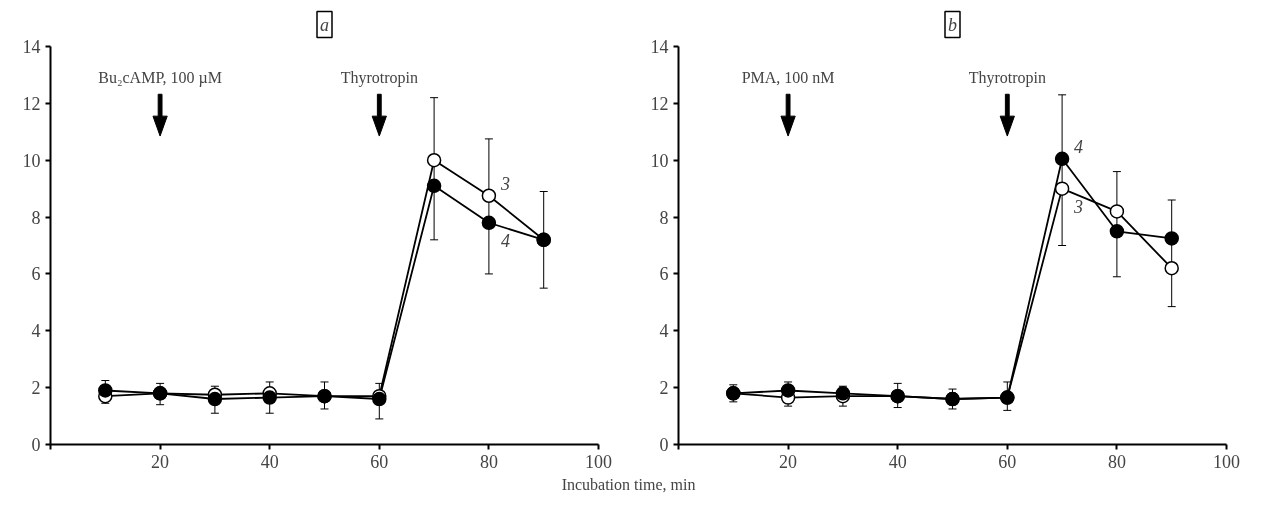 The width and height of the screenshot is (1267, 527). I want to click on chart-title: a, so click(324, 24).